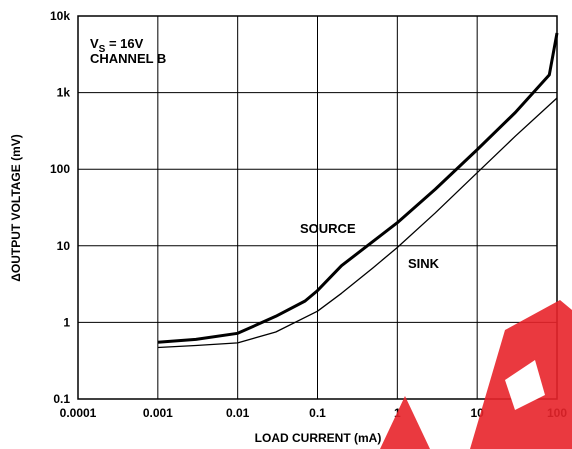 This screenshot has width=572, height=449. Describe the element at coordinates (66, 322) in the screenshot. I see `y-tick-label: 1` at that location.